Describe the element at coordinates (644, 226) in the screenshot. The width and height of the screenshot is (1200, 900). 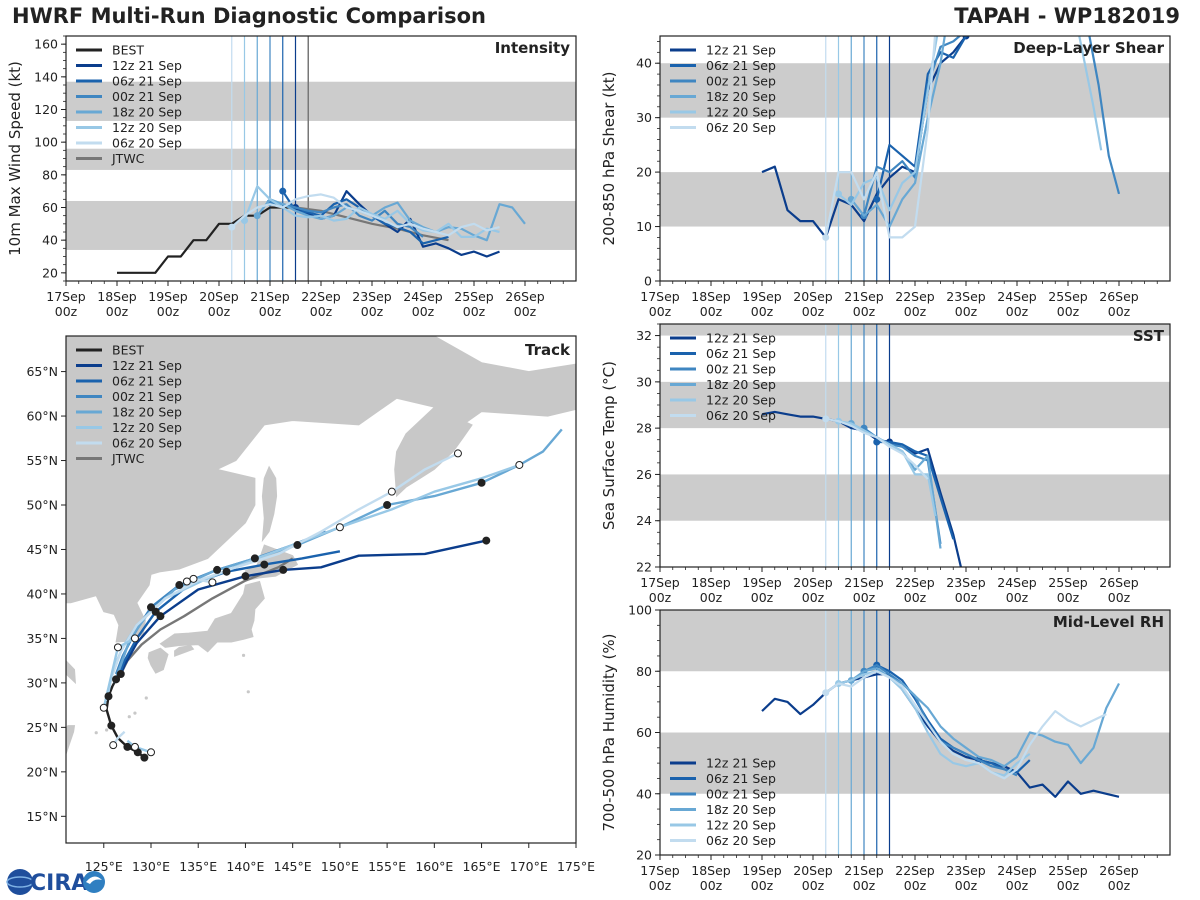
I see `y-tick-label: 10` at that location.